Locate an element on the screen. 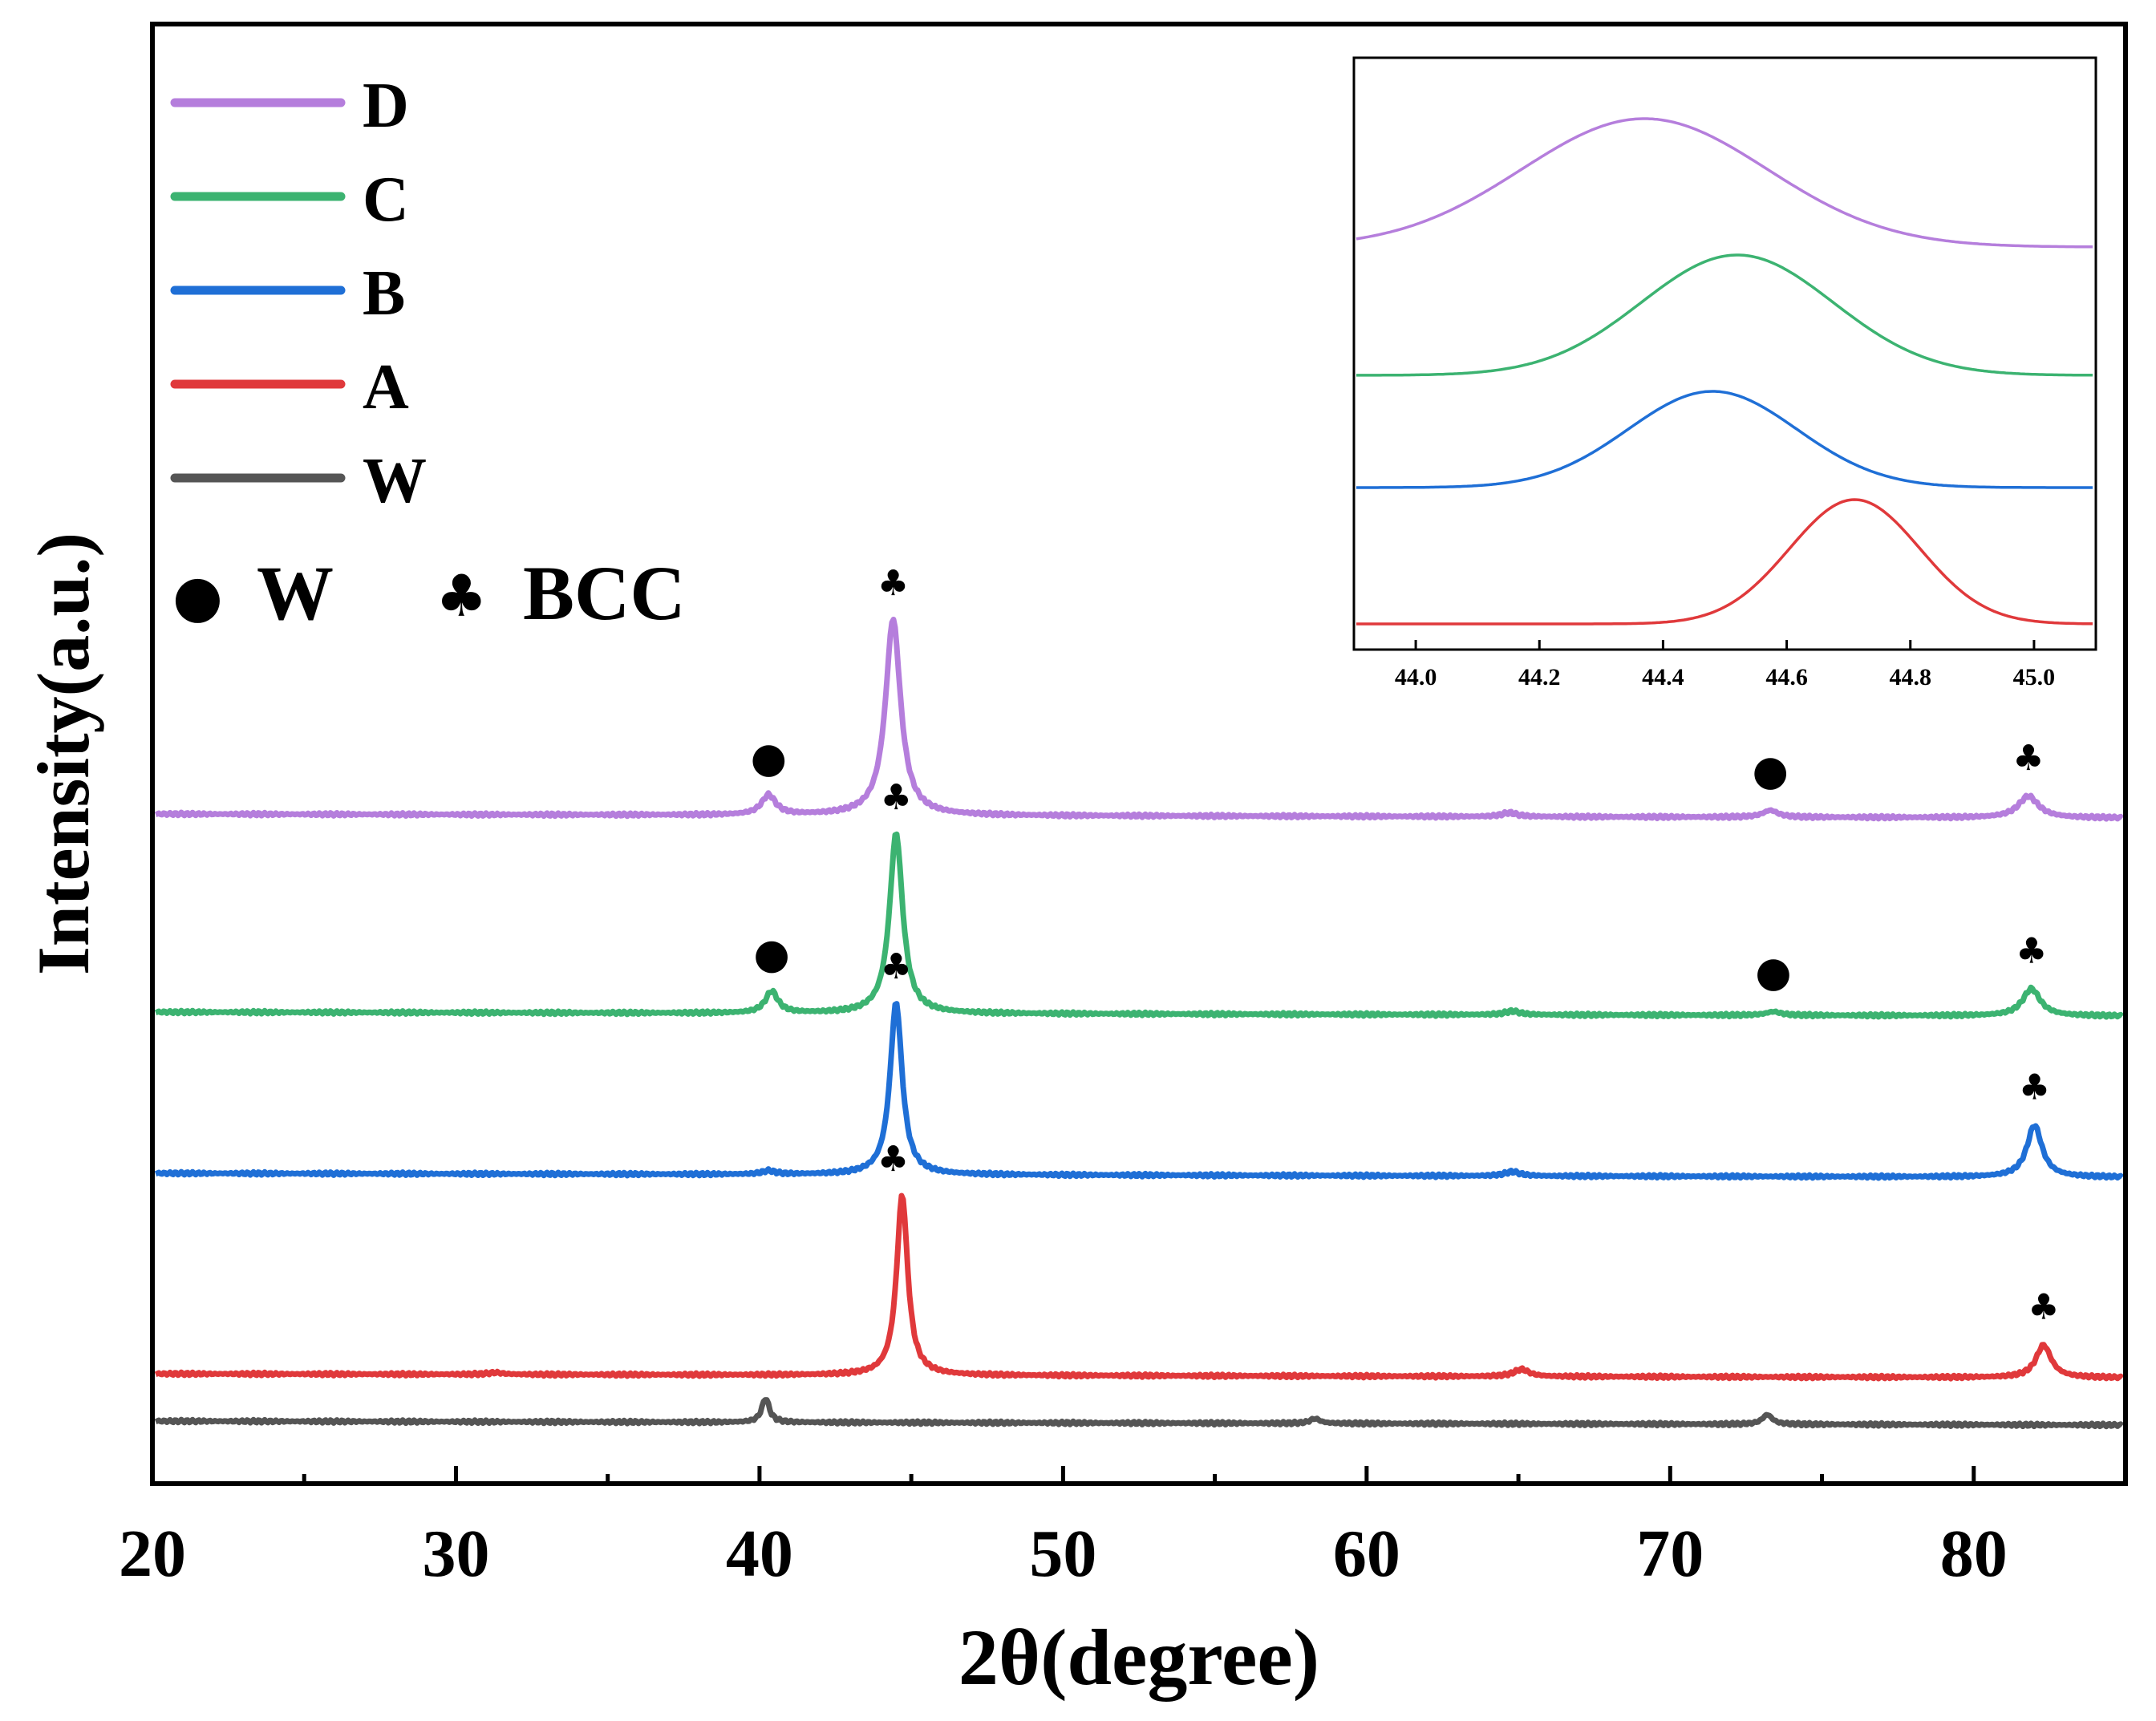 This screenshot has width=2156, height=1721. phase-label-BCC: BCC is located at coordinates (604, 593).